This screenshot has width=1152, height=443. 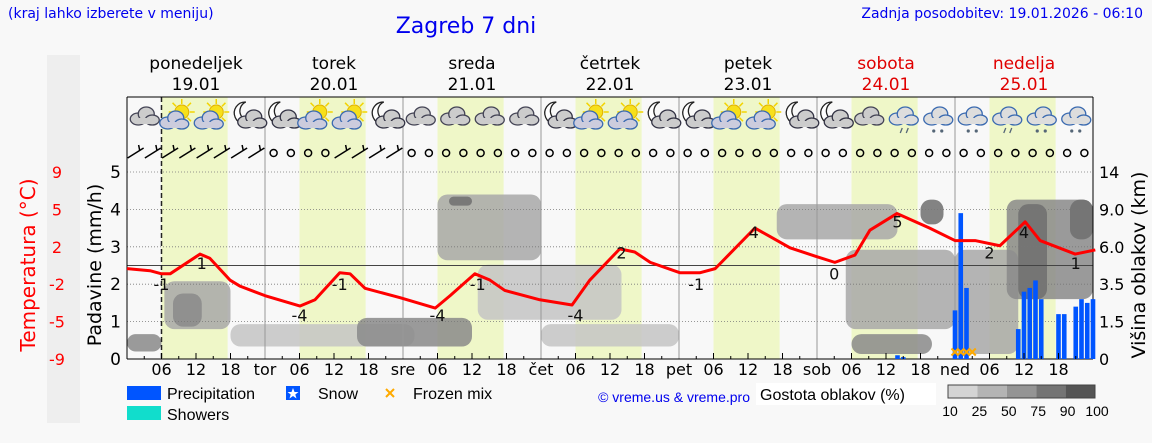 I want to click on temperature-label: 1, so click(x=1076, y=263).